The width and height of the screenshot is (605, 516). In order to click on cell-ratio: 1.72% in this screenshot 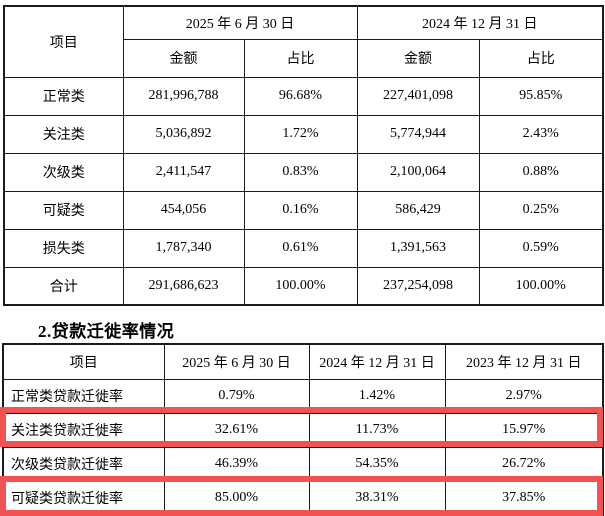, I will do `click(300, 134)`.